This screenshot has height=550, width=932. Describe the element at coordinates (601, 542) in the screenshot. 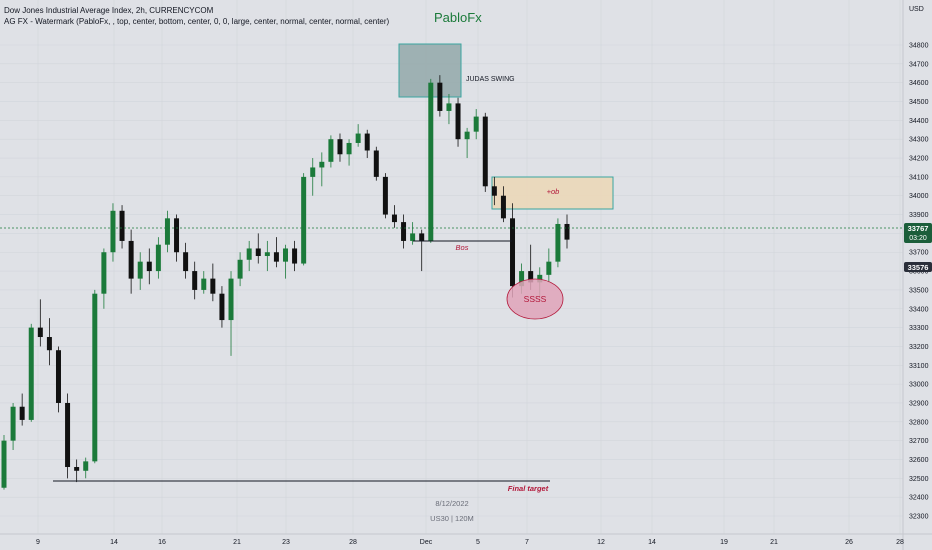

I see `time-tick-label: 12` at that location.